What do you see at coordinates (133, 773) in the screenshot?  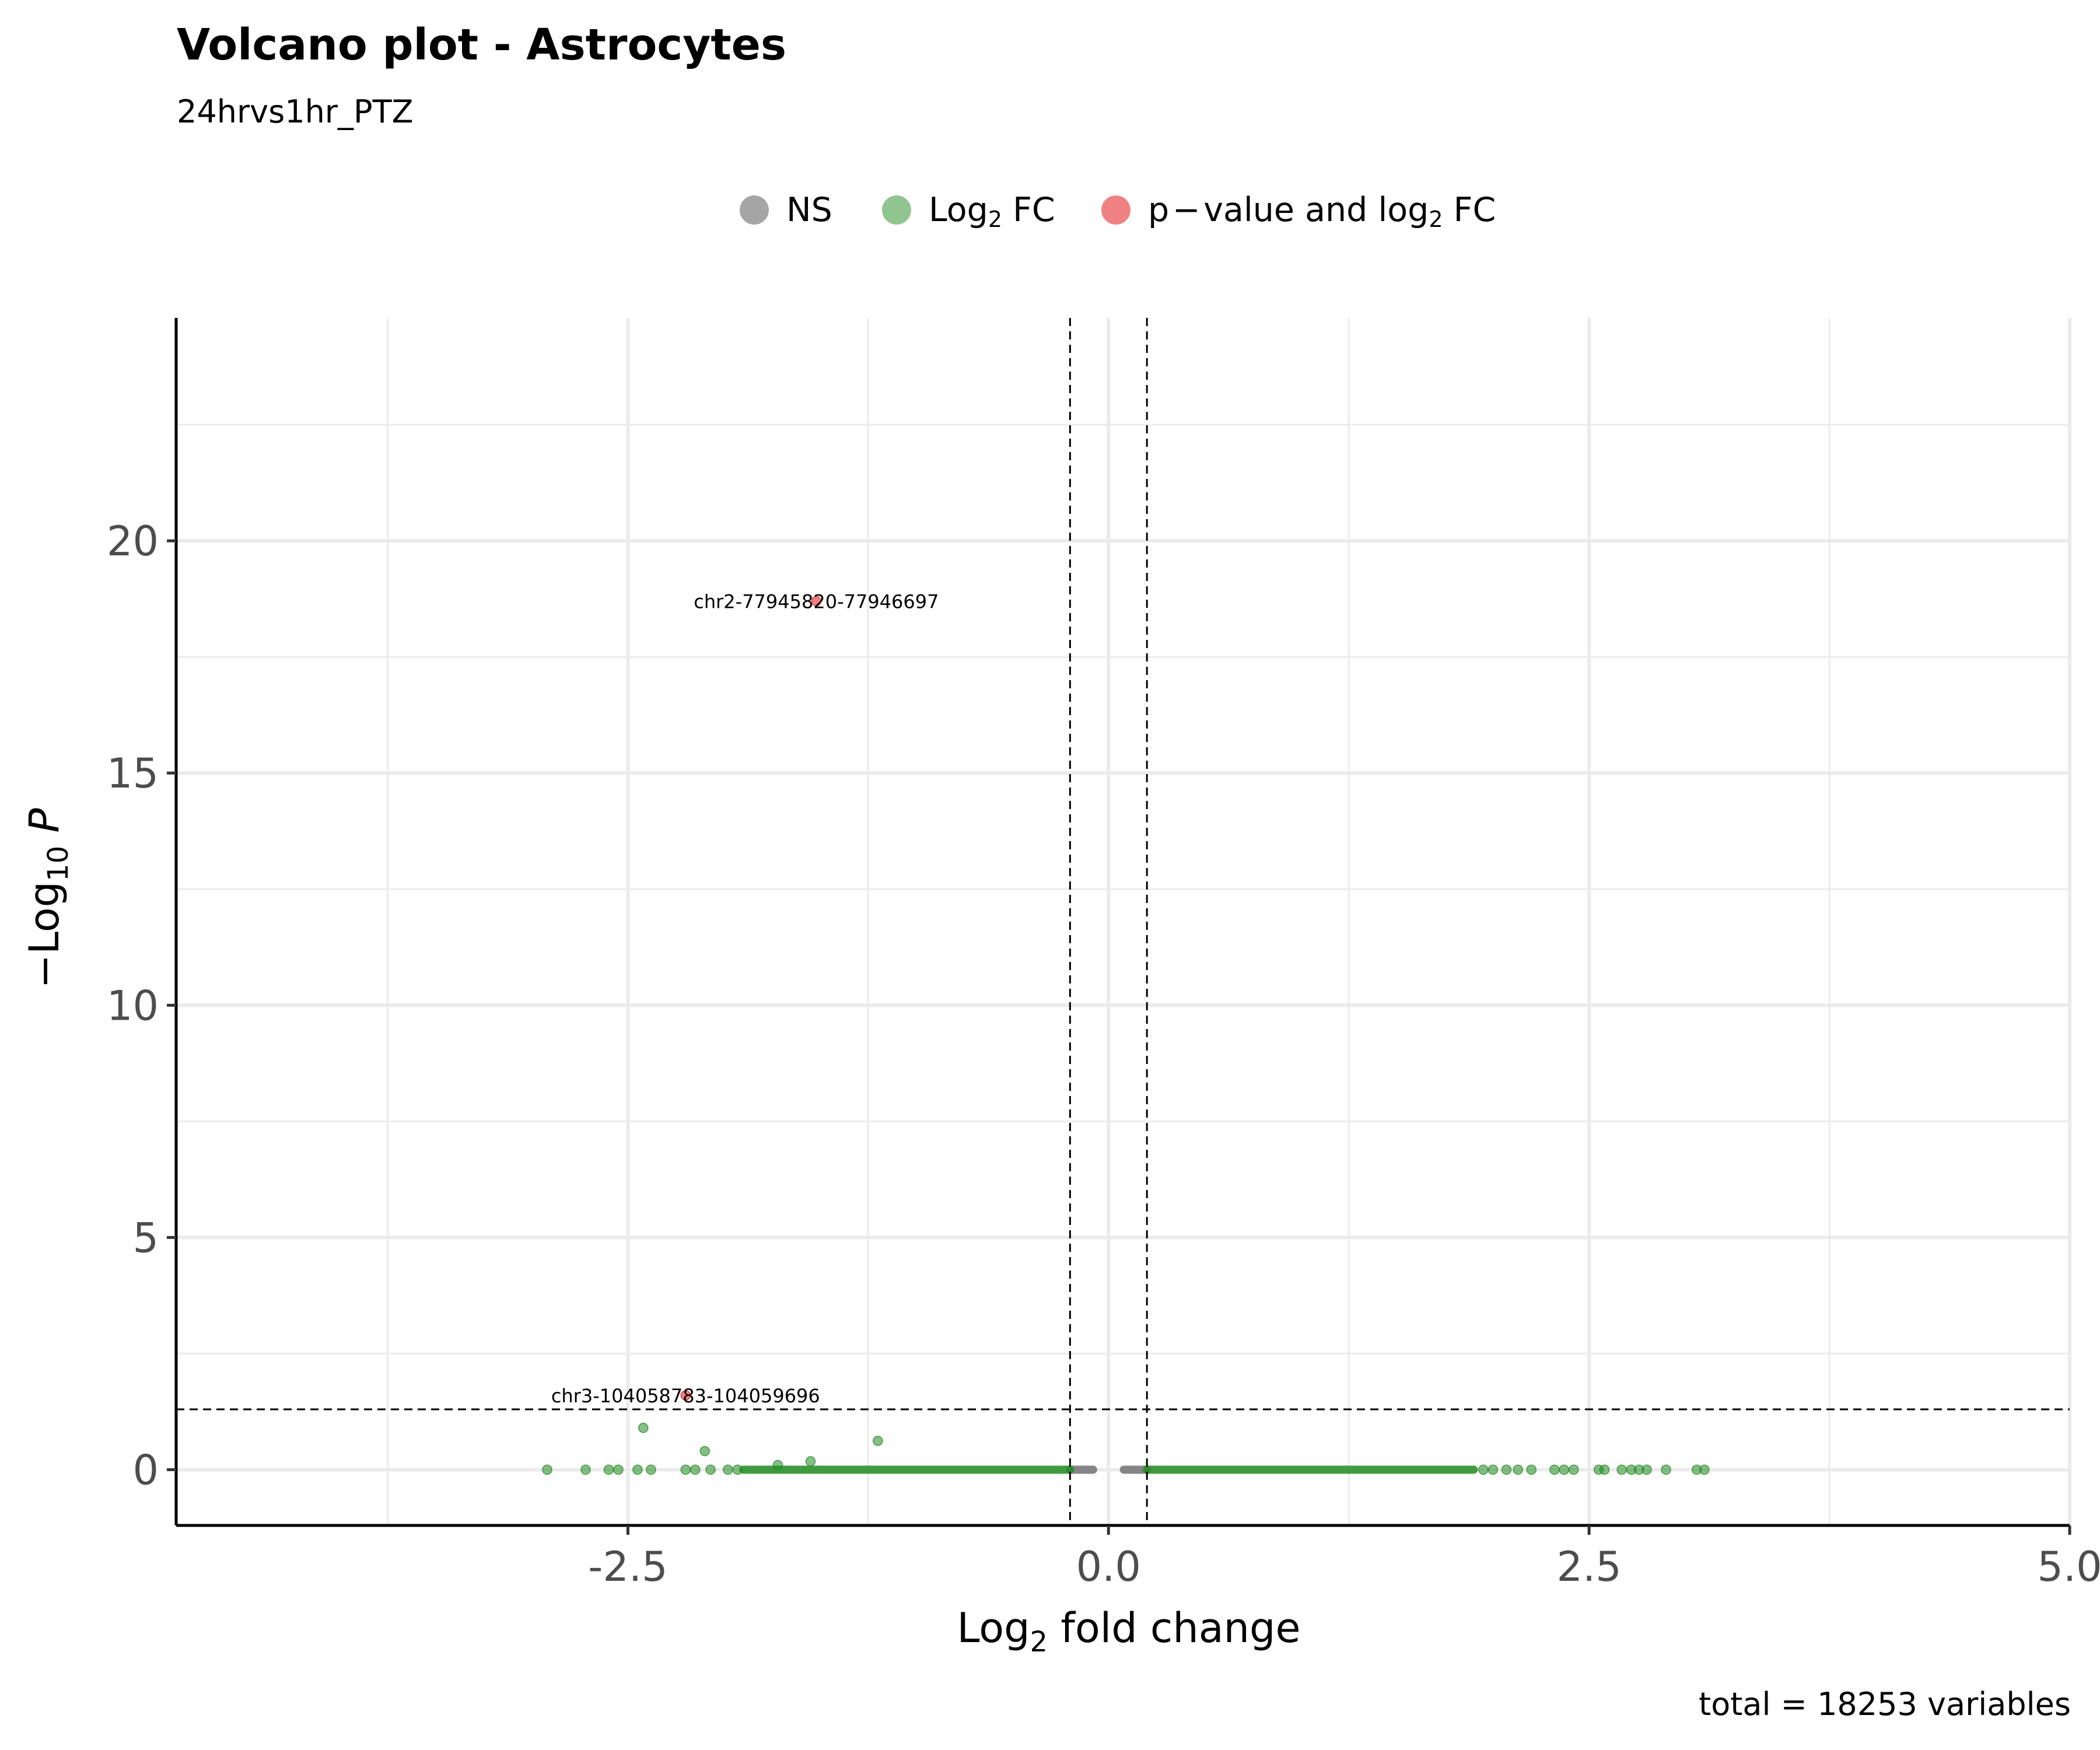 I see `y-tick-label: 15` at bounding box center [133, 773].